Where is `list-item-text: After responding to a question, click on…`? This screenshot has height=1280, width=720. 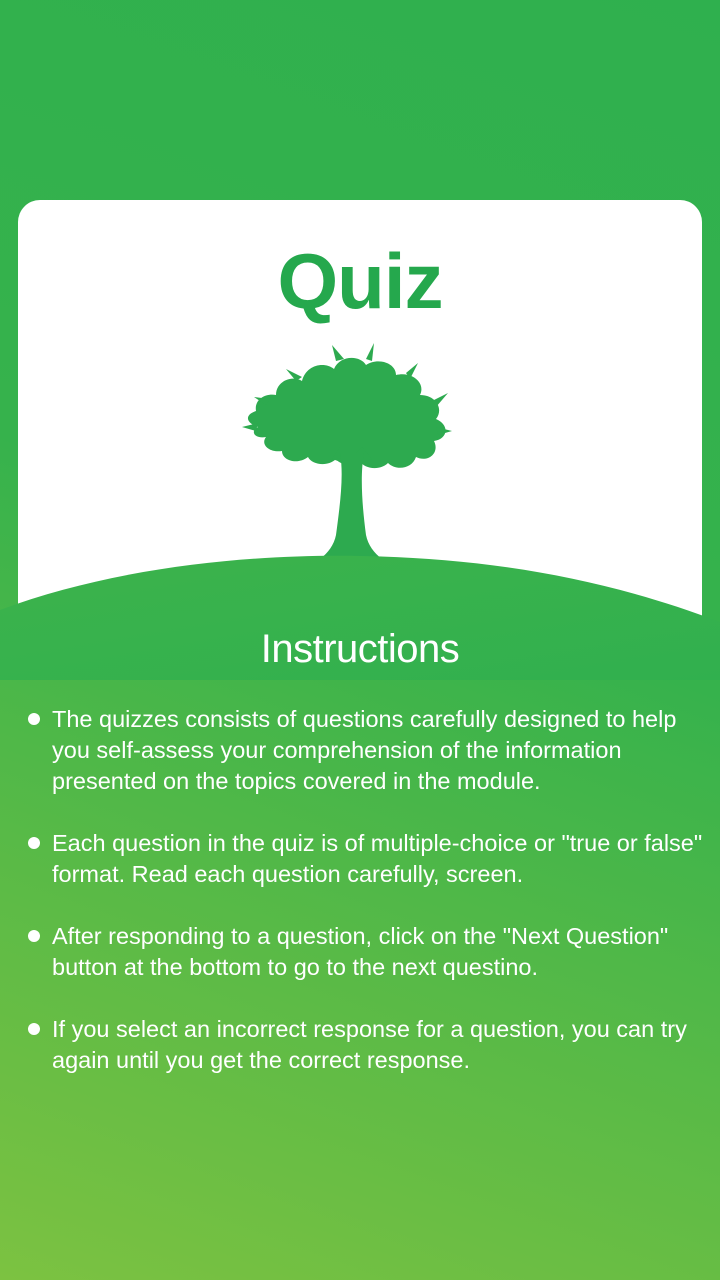
list-item-text: After responding to a question, click on… is located at coordinates (360, 951).